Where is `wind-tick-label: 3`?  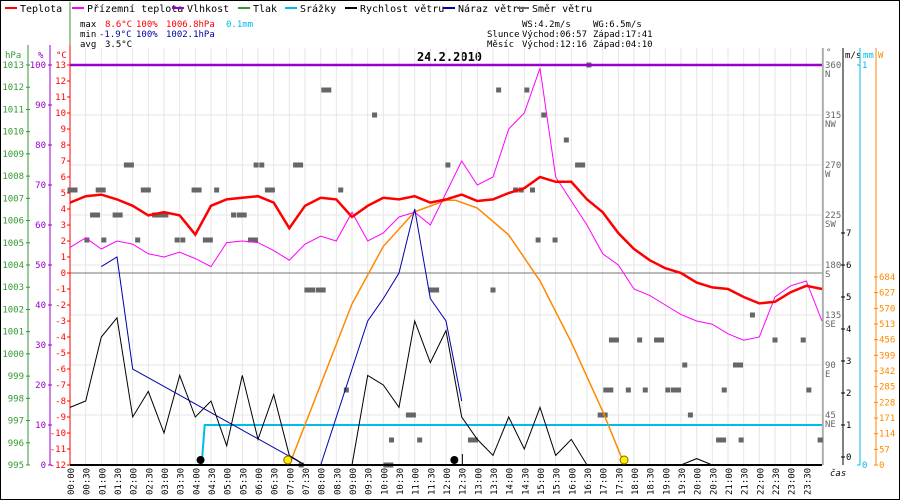
wind-tick-label: 3 is located at coordinates (848, 362).